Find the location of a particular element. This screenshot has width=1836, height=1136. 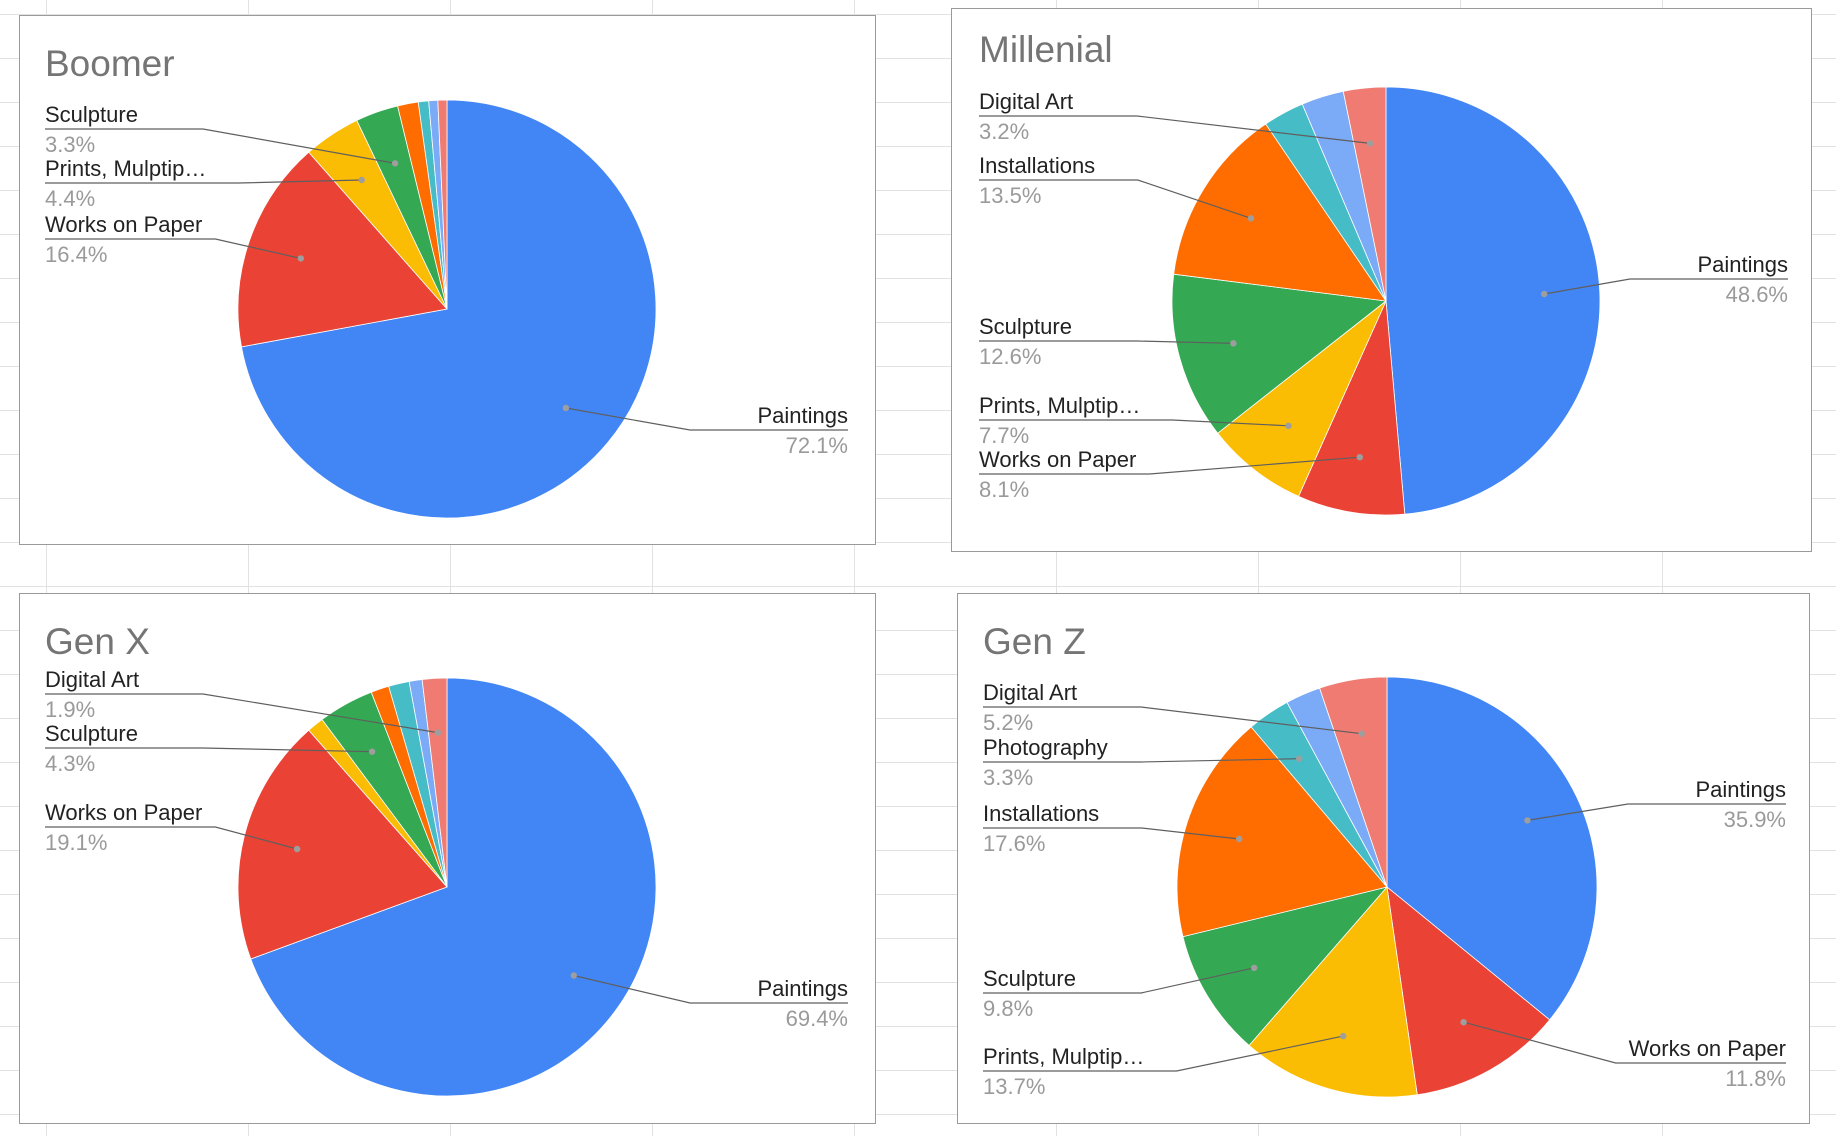

pie-slice-installations is located at coordinates (1282, 832).